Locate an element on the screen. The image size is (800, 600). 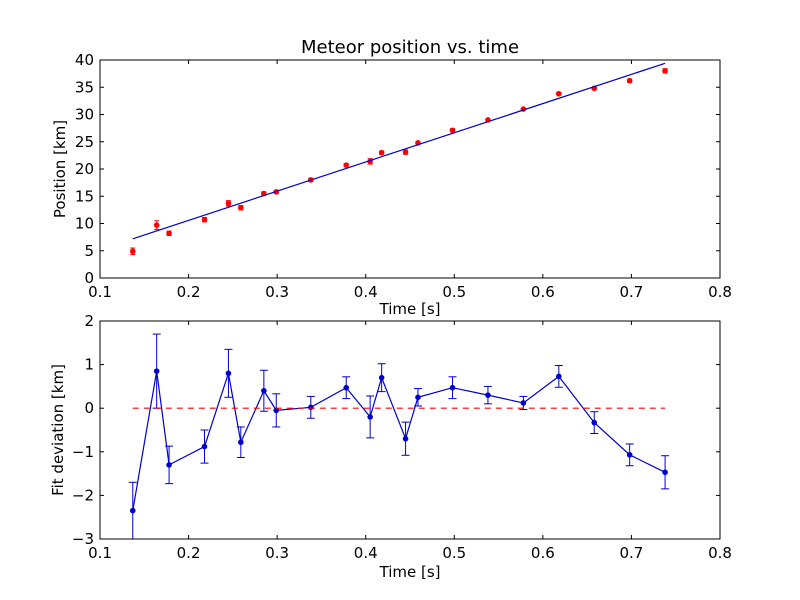
deviation-plot-xlabel: Time [s] is located at coordinates (410, 572).